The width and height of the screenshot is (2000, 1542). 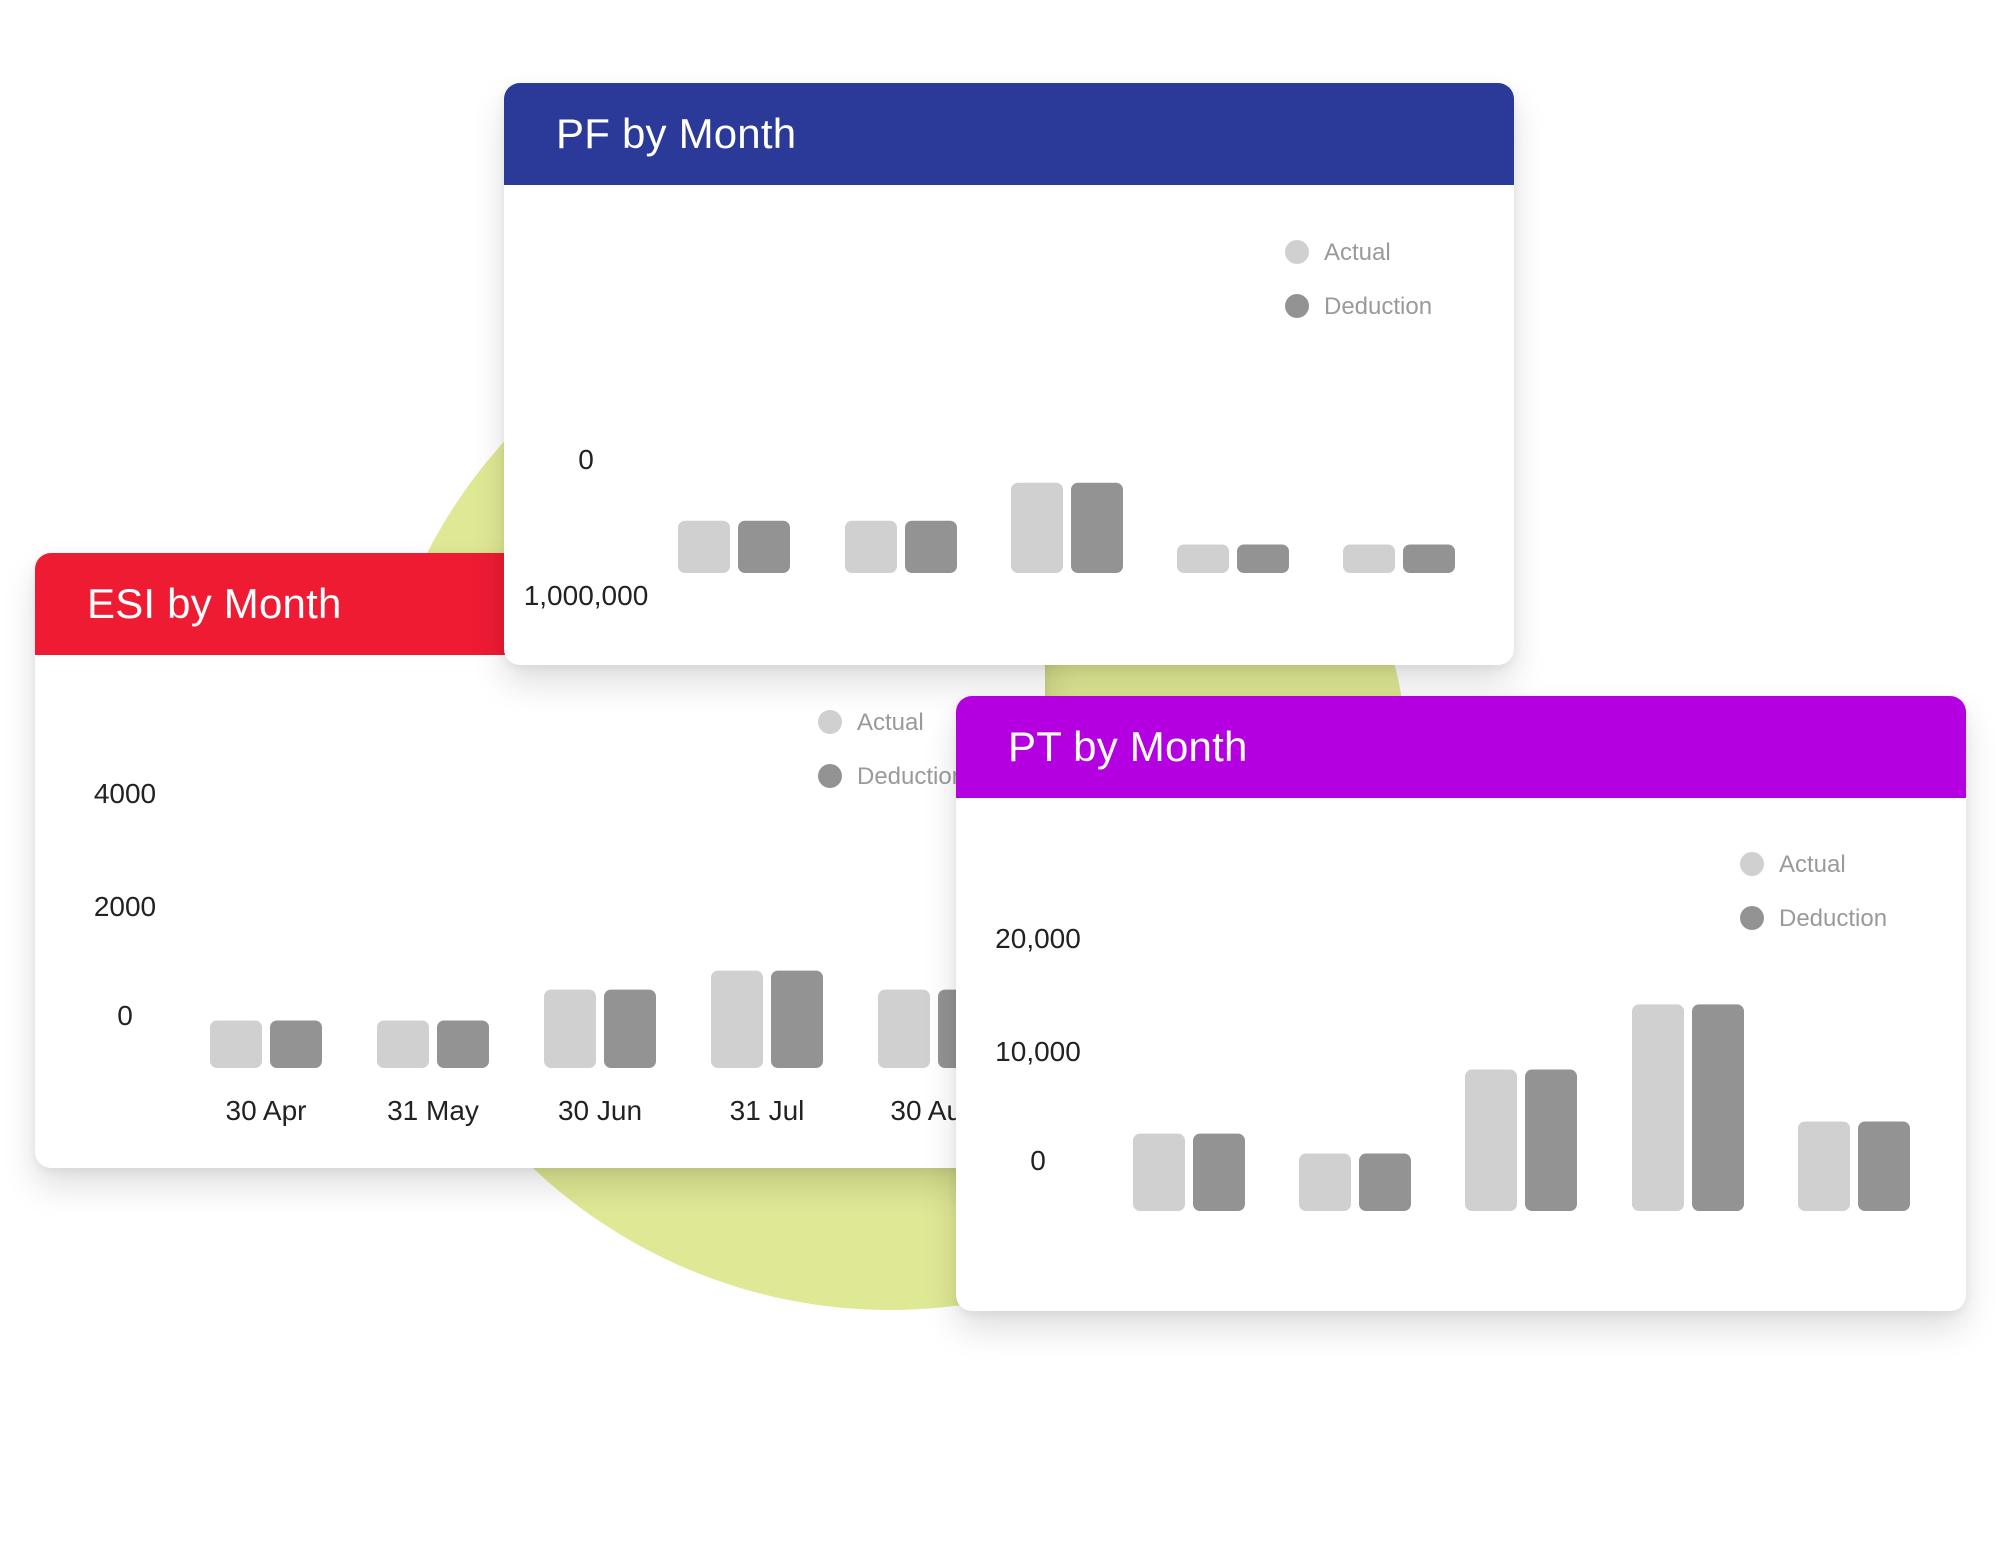 What do you see at coordinates (1009, 134) in the screenshot?
I see `pf-chart-header: PF by Month` at bounding box center [1009, 134].